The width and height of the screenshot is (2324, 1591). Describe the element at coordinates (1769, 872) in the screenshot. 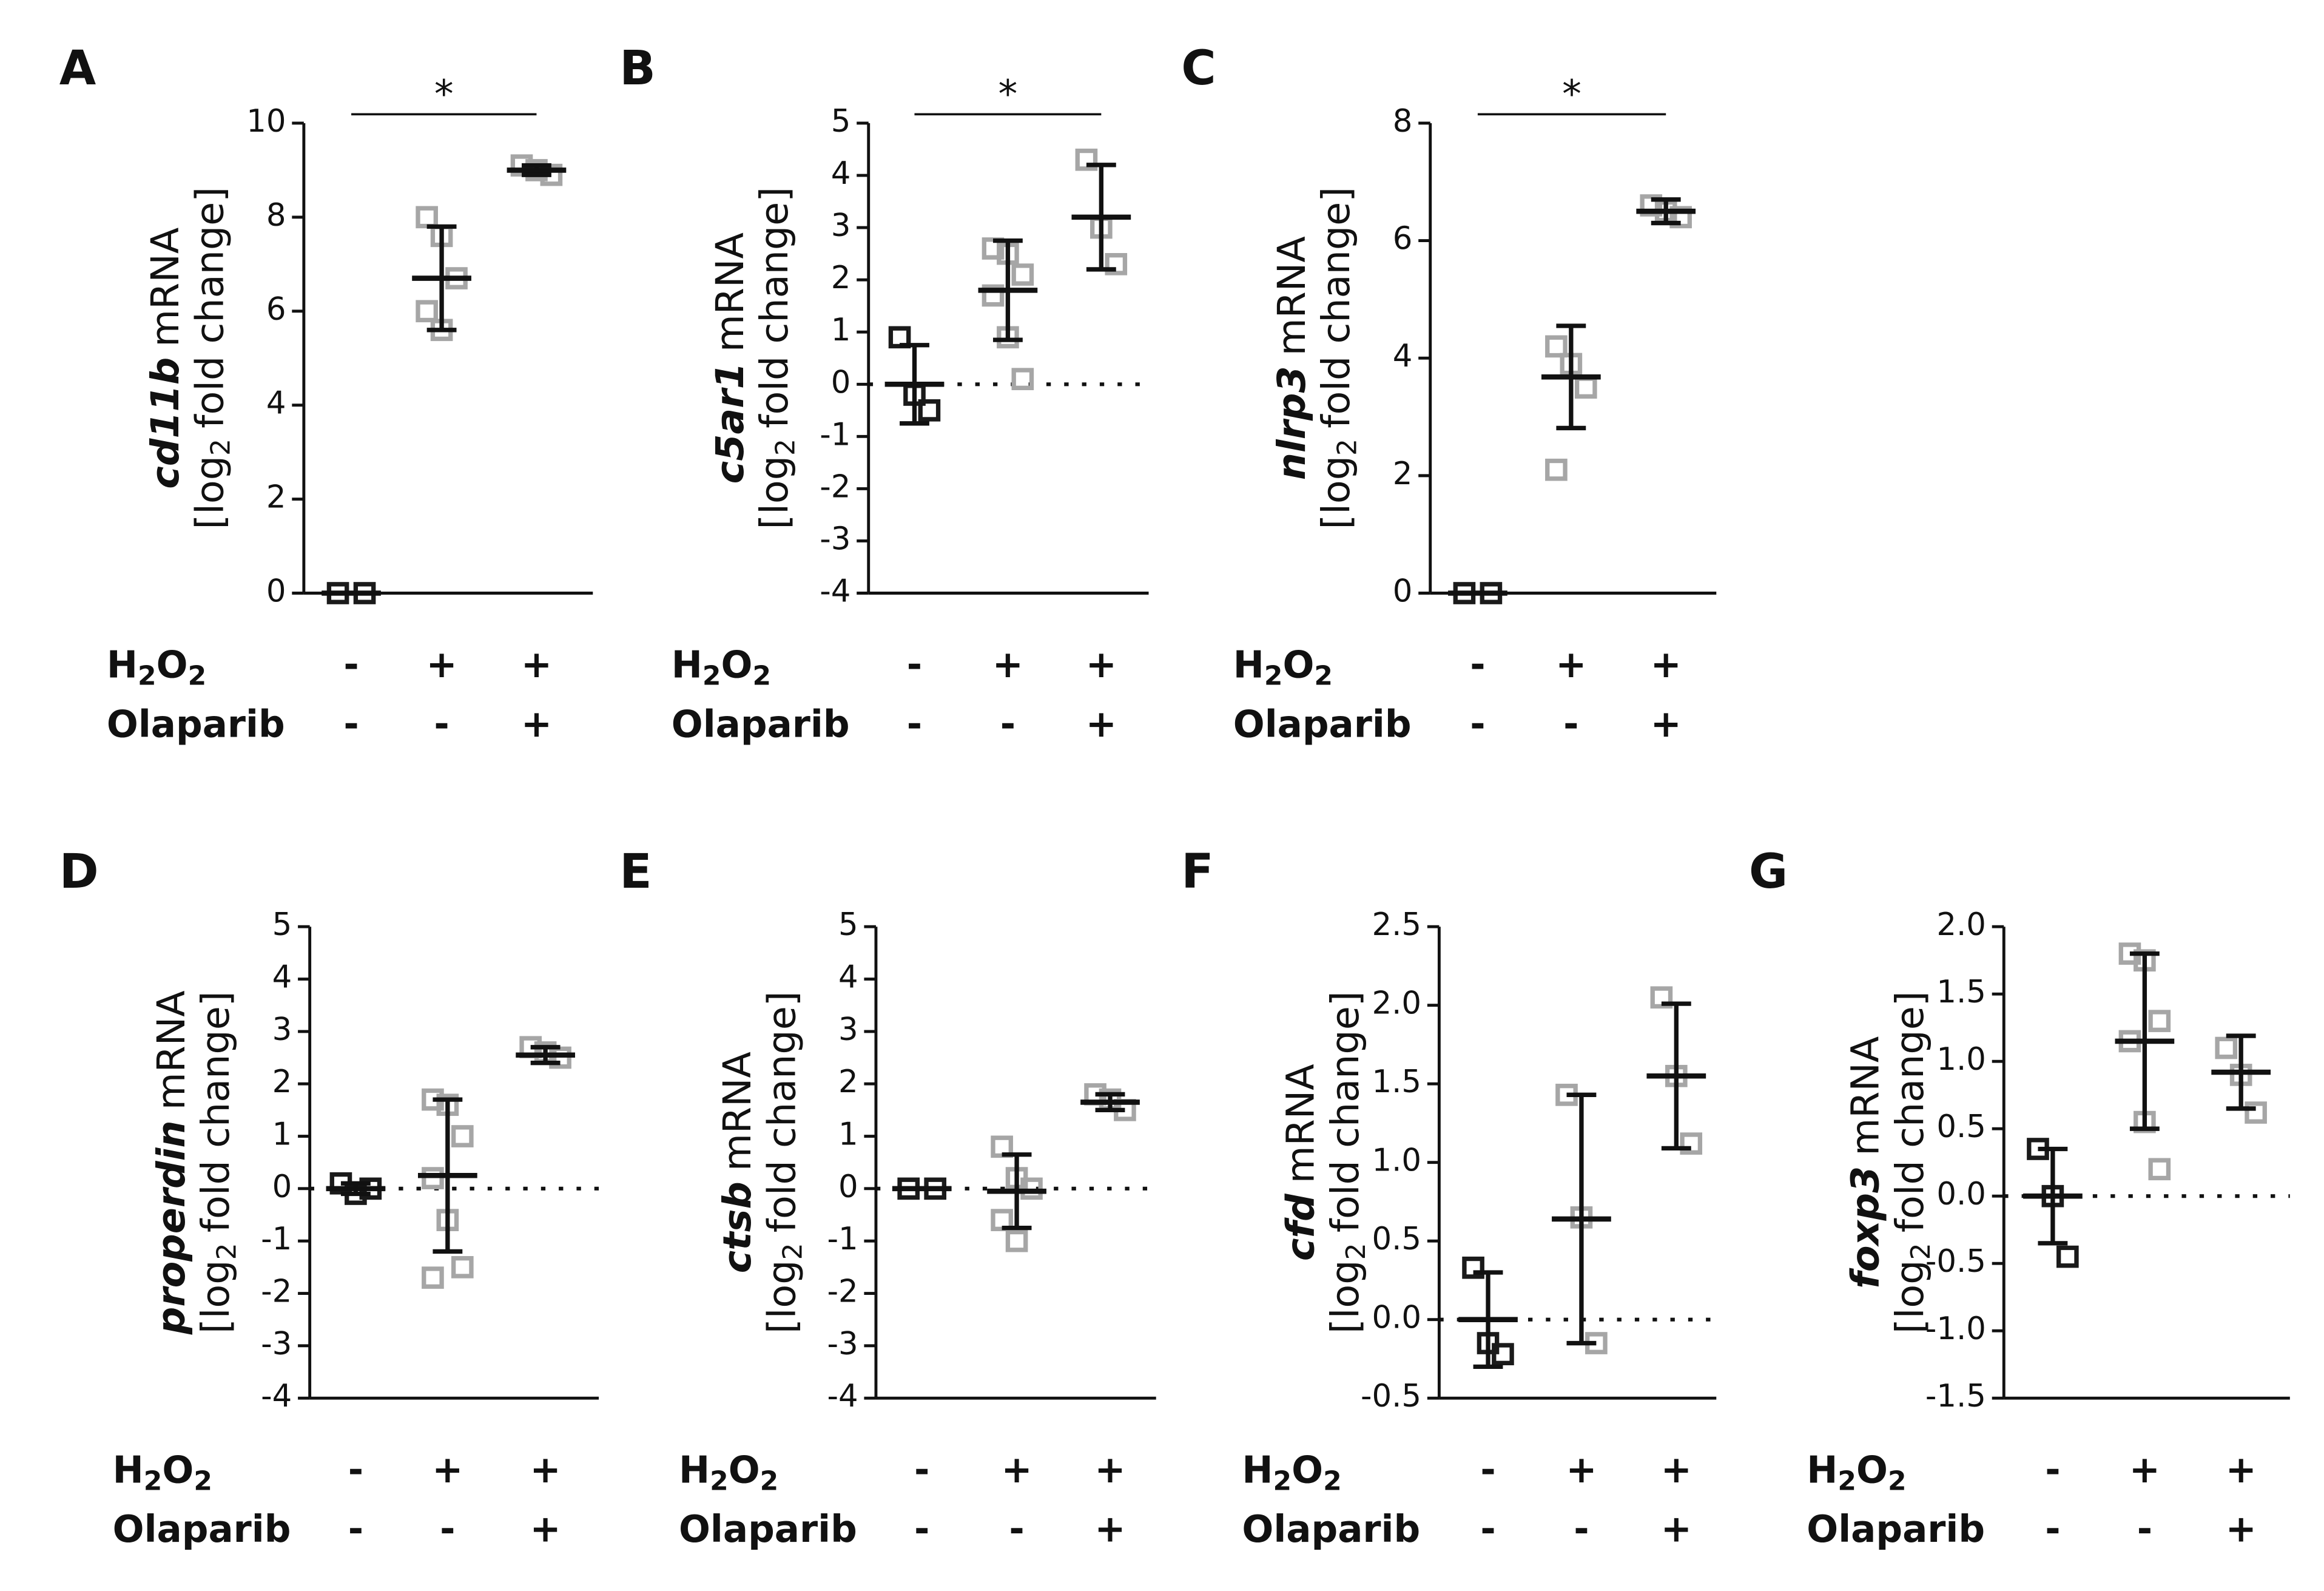

I see `panel-letter: G` at that location.